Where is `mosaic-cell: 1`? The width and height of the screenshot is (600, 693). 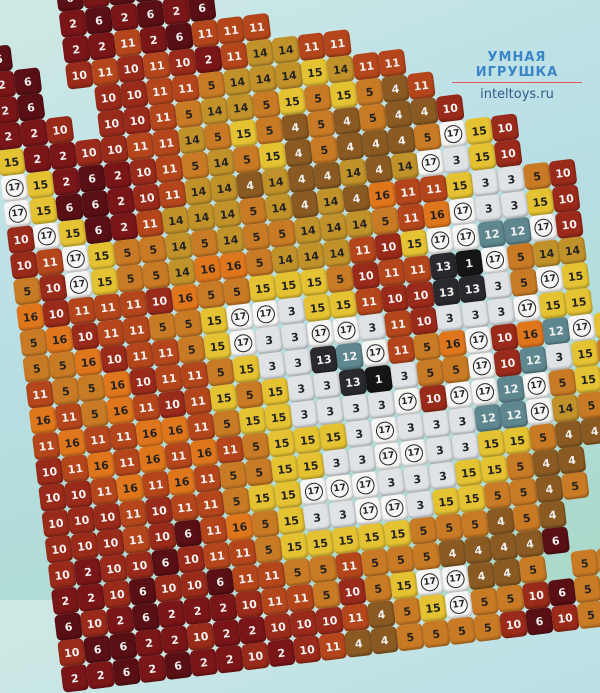 mosaic-cell: 1 is located at coordinates (378, 379).